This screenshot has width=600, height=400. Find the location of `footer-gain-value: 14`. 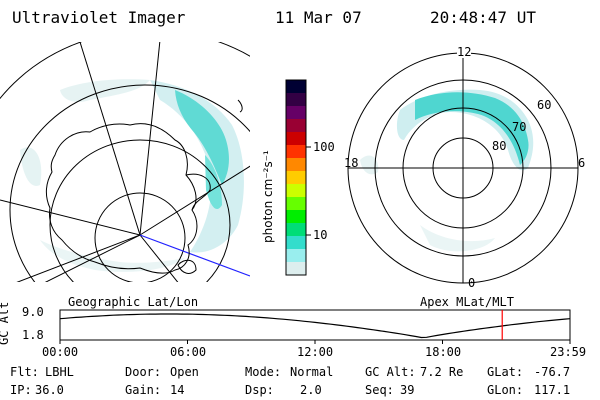

footer-gain-value: 14 is located at coordinates (177, 390).